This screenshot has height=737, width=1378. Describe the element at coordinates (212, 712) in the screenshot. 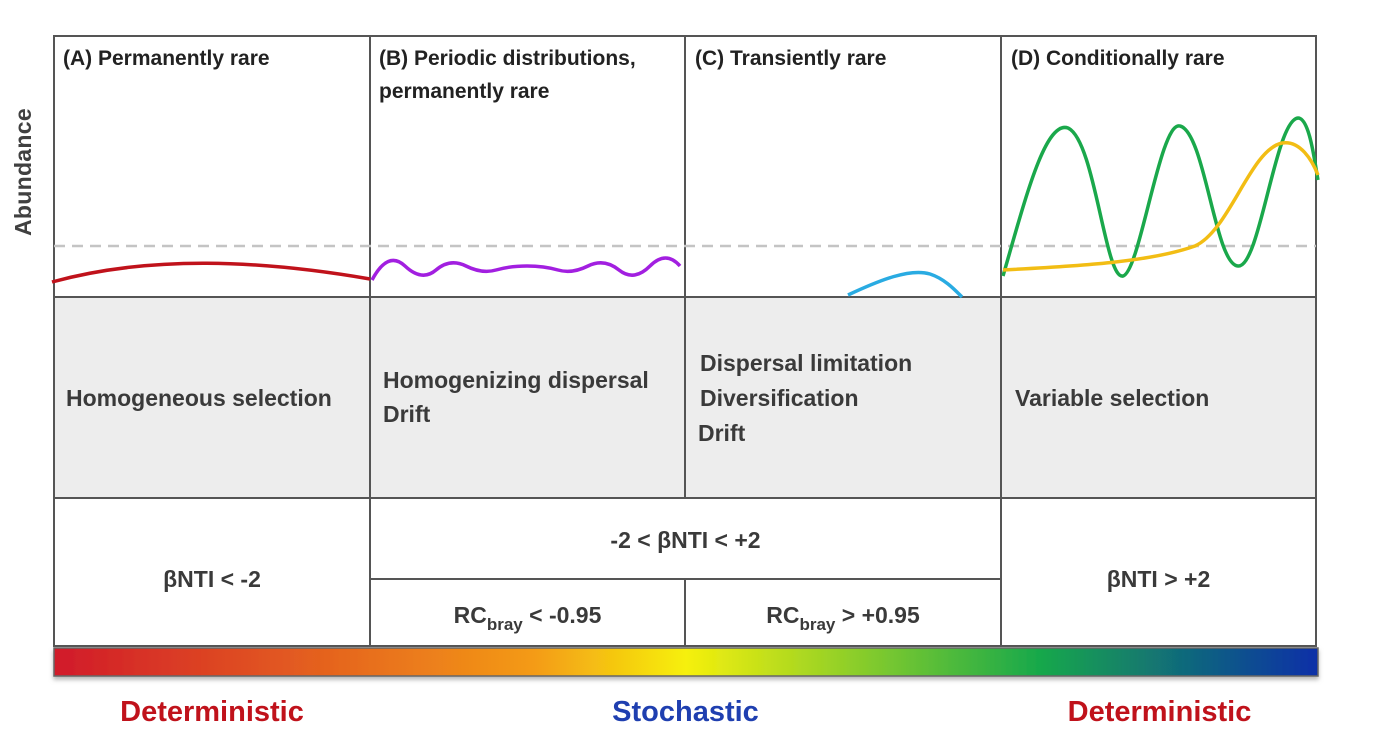

I see `label-deterministic-left: Deterministic` at that location.